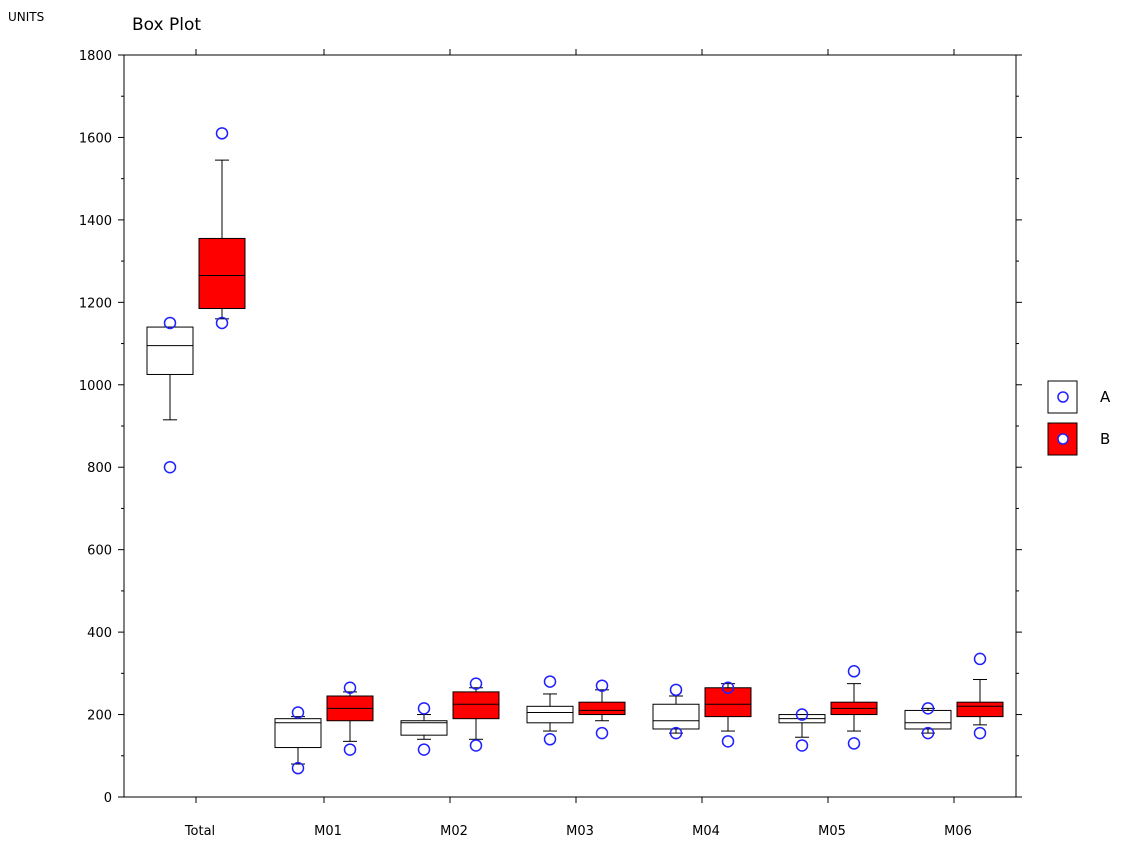 The image size is (1124, 850). I want to click on chart-title: Box Plot, so click(167, 25).